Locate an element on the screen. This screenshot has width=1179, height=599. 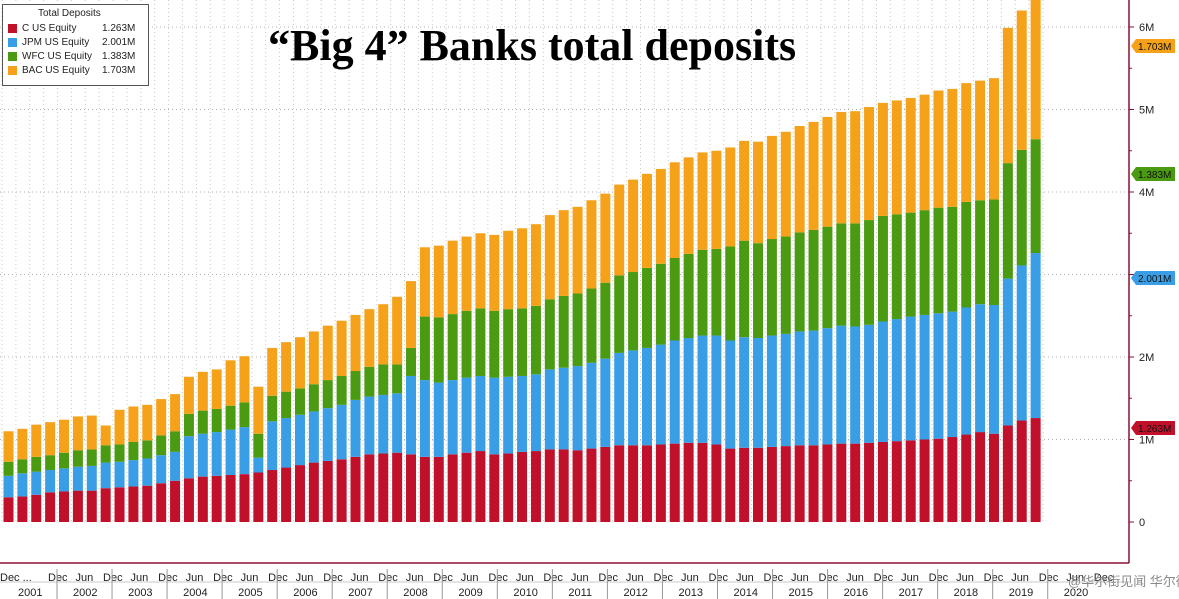
x-year-label-1: 2002 is located at coordinates (85, 593).